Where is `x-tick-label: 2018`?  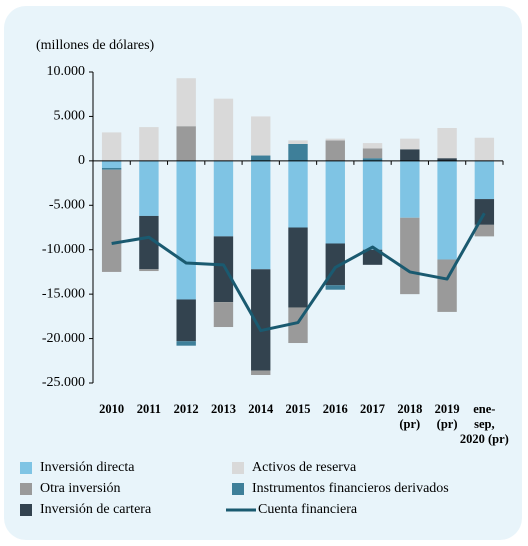
x-tick-label: 2018 is located at coordinates (409, 409).